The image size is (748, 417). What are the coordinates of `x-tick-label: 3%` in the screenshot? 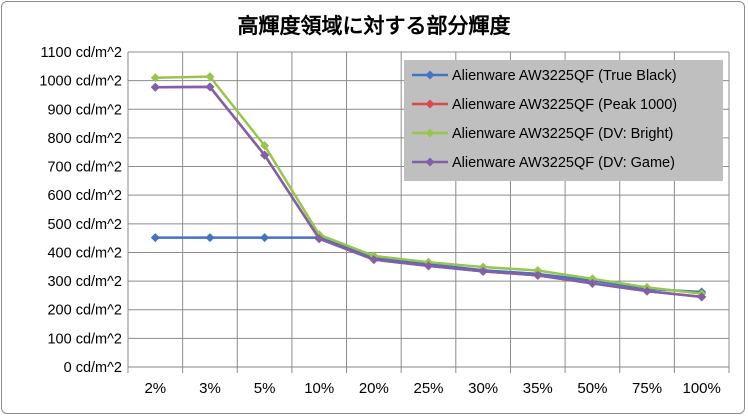 It's located at (210, 388).